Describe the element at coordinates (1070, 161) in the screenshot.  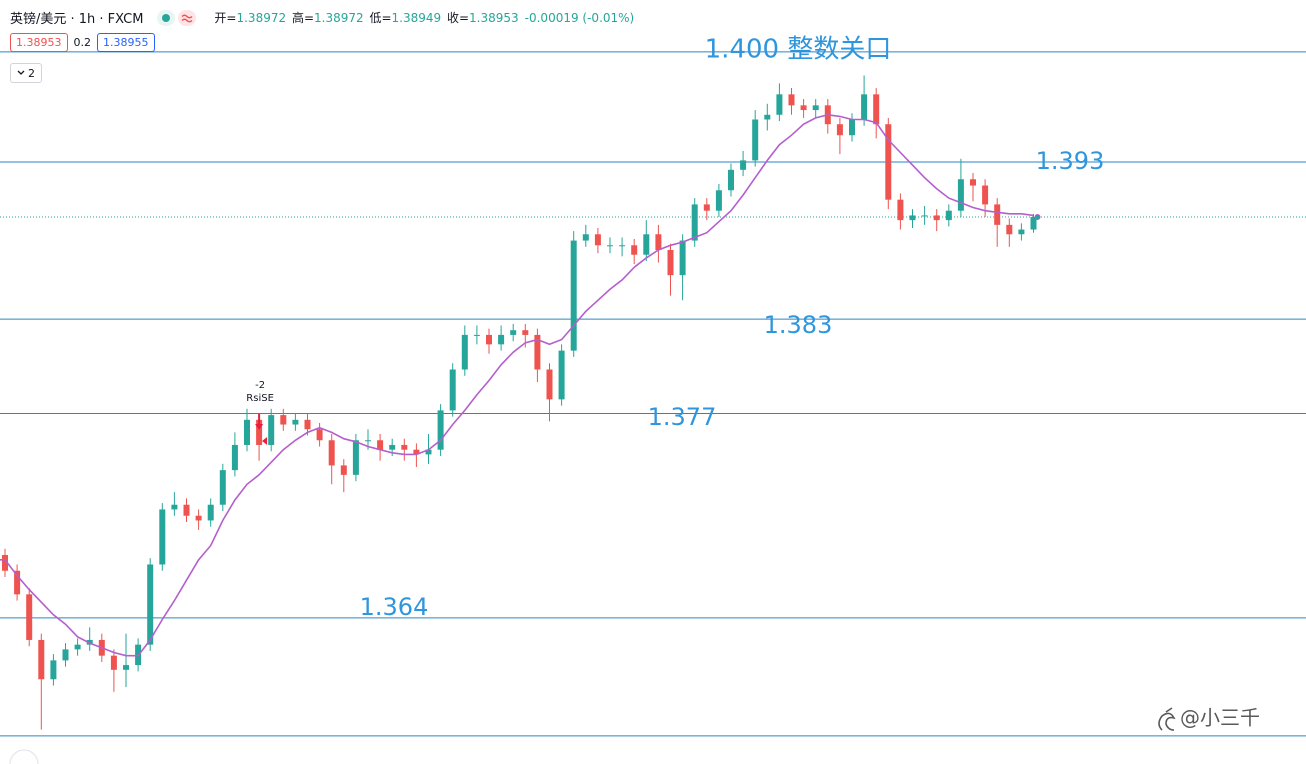
I see `level-label: 1.393` at that location.